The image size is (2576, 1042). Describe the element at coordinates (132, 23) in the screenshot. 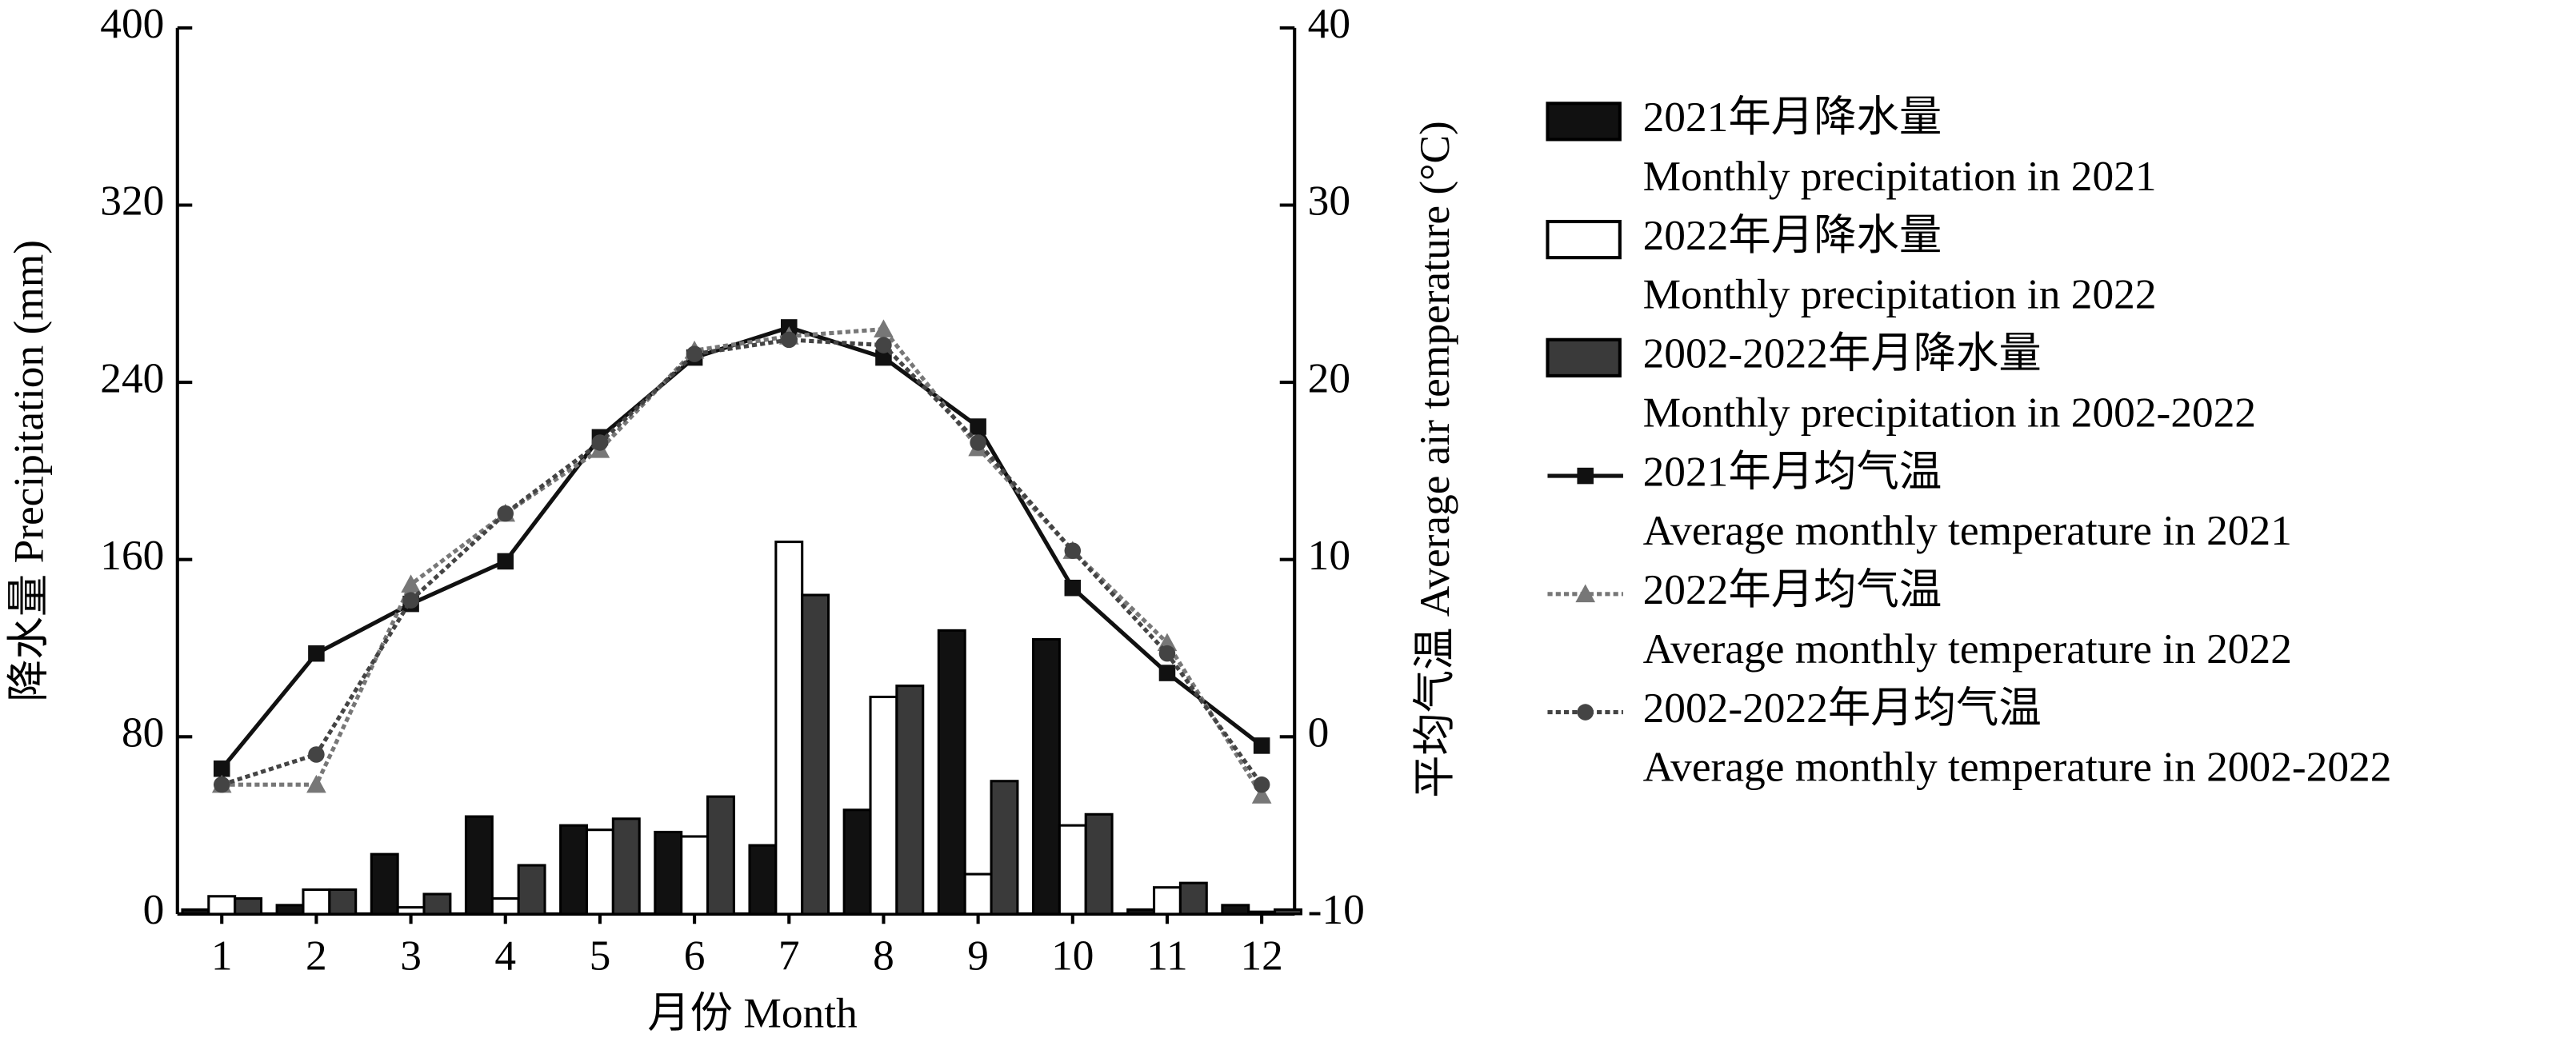

I see `y-tick-label: 400` at that location.